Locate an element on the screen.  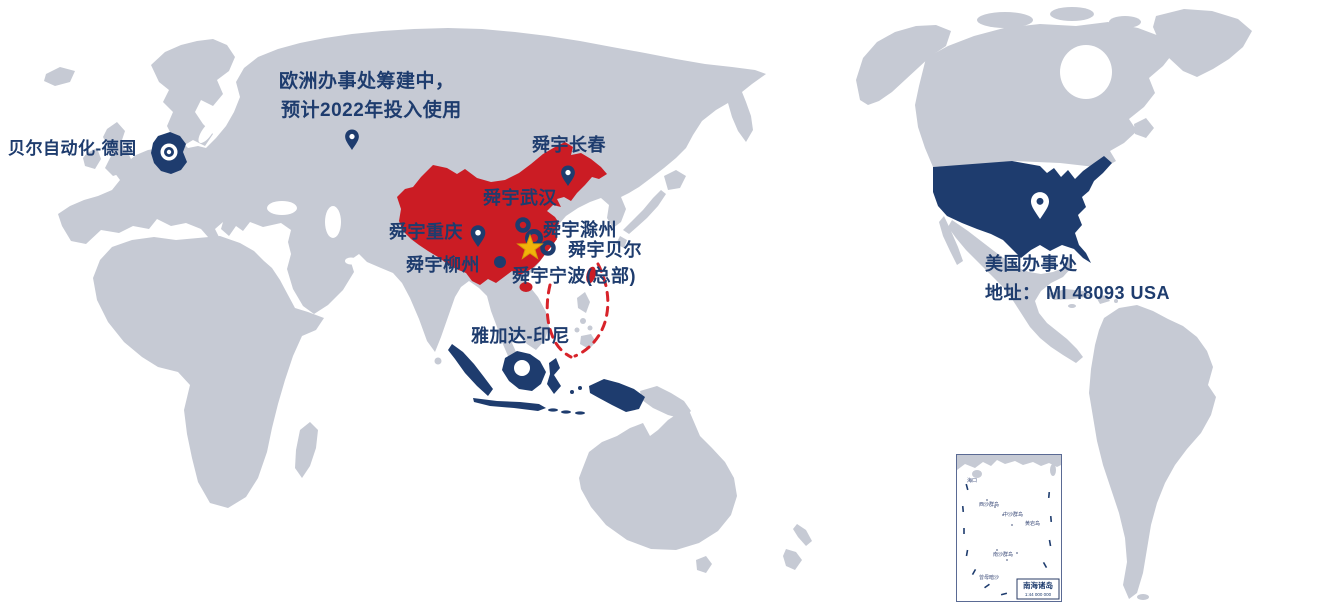
pin-icon-changchun is located at coordinates (568, 175).